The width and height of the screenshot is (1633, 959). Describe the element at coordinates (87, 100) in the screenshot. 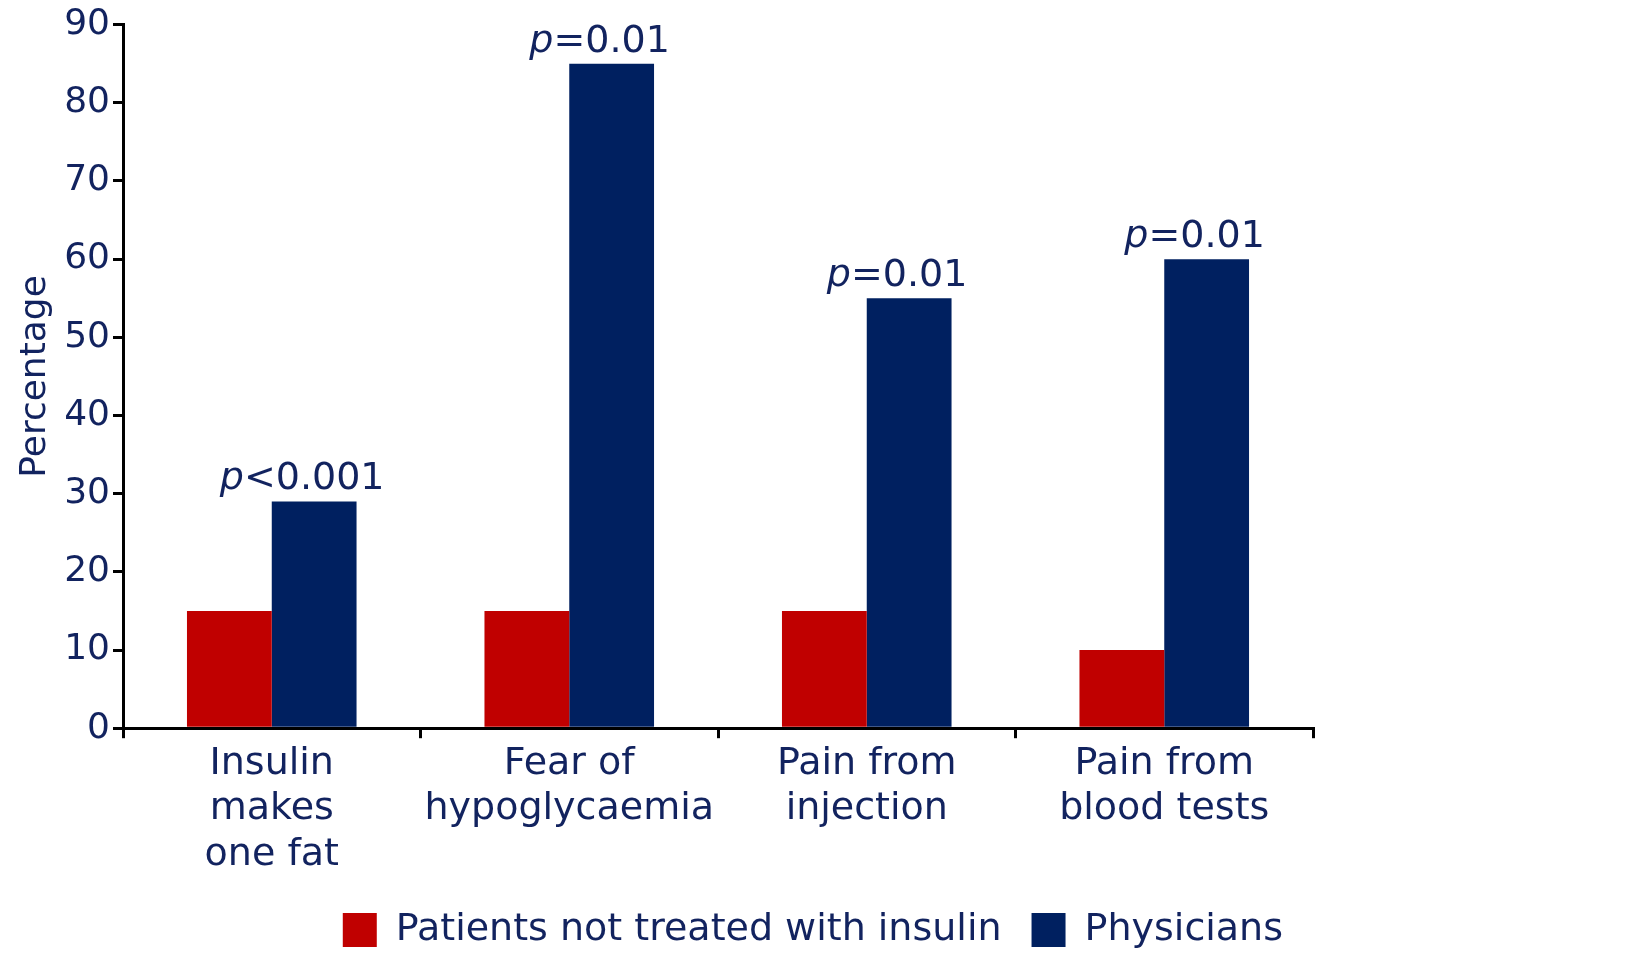

I see `y-tick-label: 80` at that location.